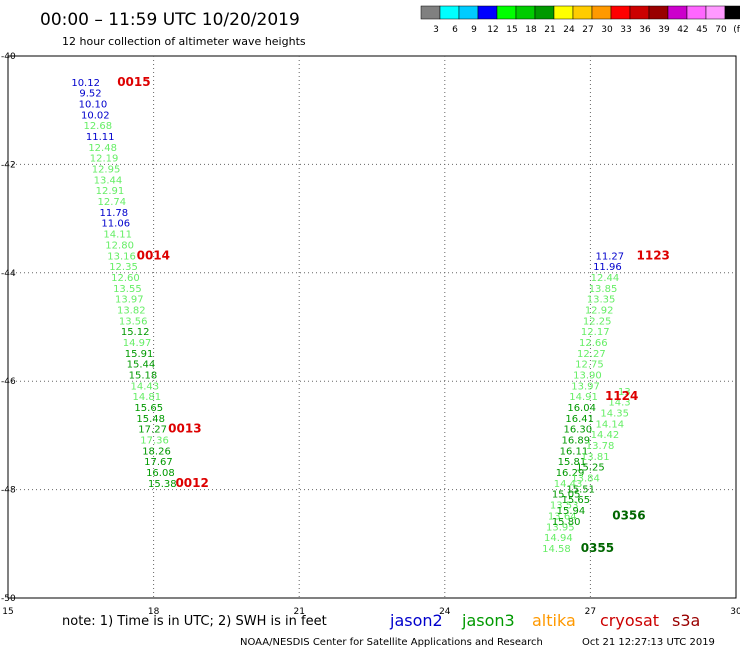 Image resolution: width=740 pixels, height=650 pixels. I want to click on wave-height-point: 12.66, so click(593, 343).